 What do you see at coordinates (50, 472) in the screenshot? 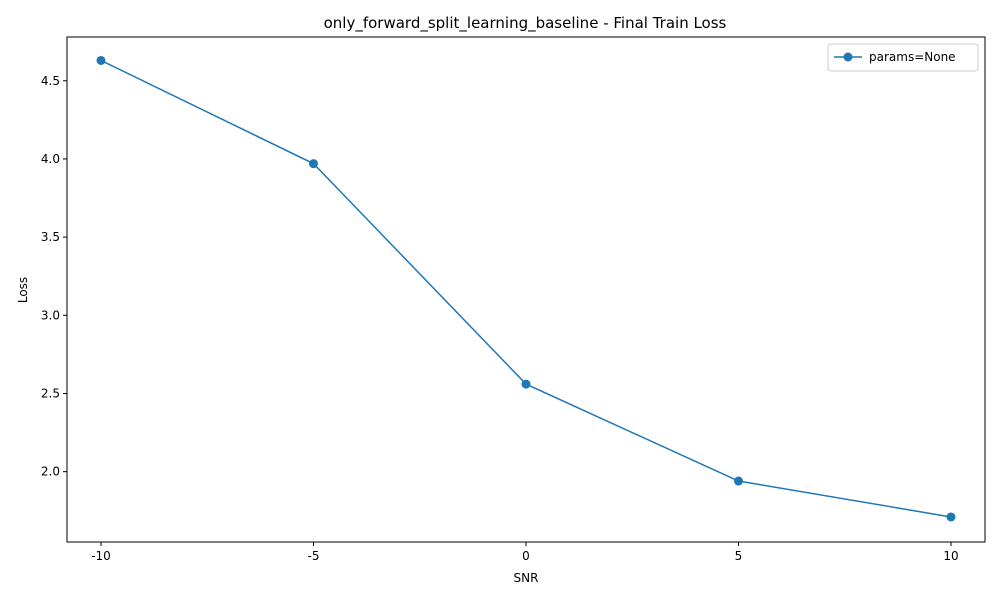
I see `y-tick-label: 2.0` at bounding box center [50, 472].